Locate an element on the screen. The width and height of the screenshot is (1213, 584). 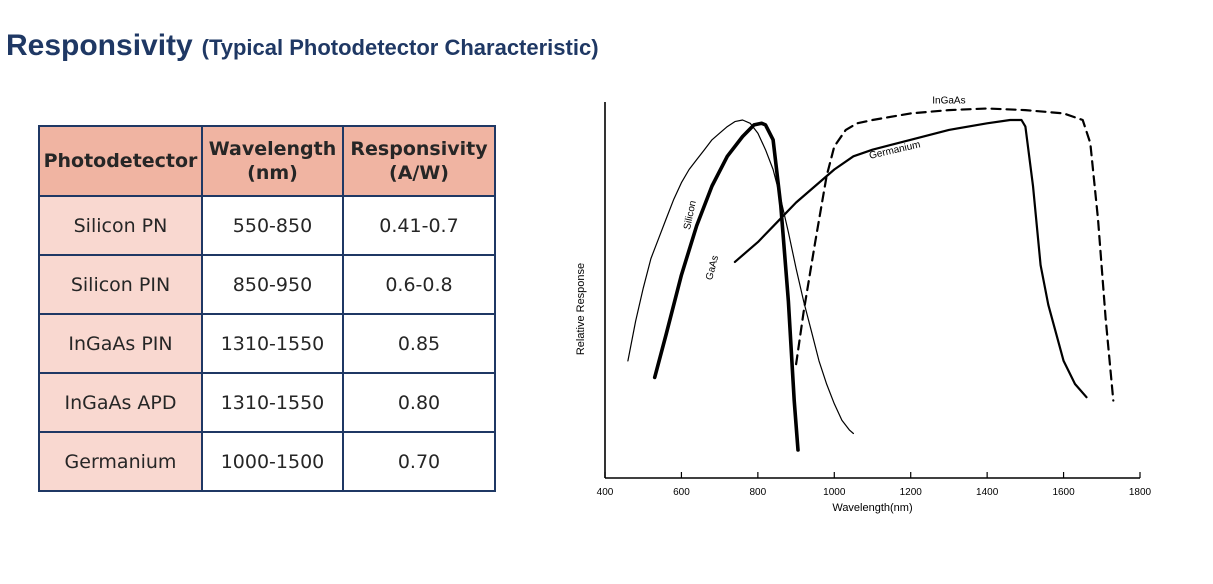
header-photodetector-label: Photodetector is located at coordinates (120, 161).